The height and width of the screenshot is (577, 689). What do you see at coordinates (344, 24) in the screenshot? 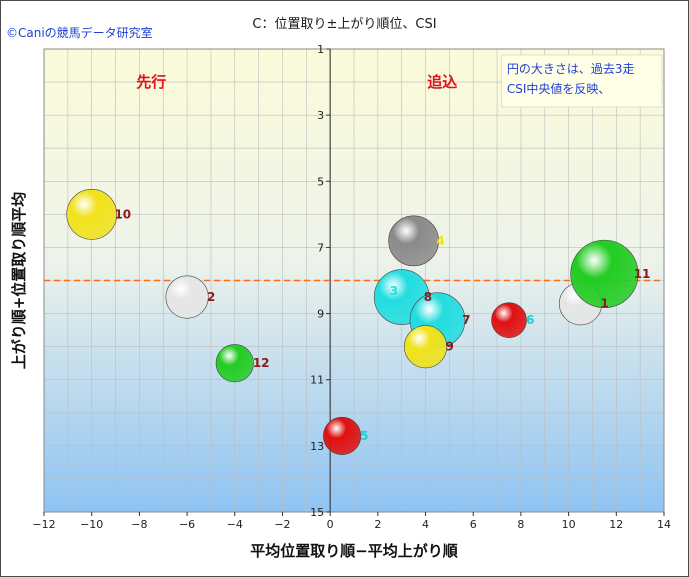
I see `chart-title: C：位置取り±上がり順位、CSI` at bounding box center [344, 24].